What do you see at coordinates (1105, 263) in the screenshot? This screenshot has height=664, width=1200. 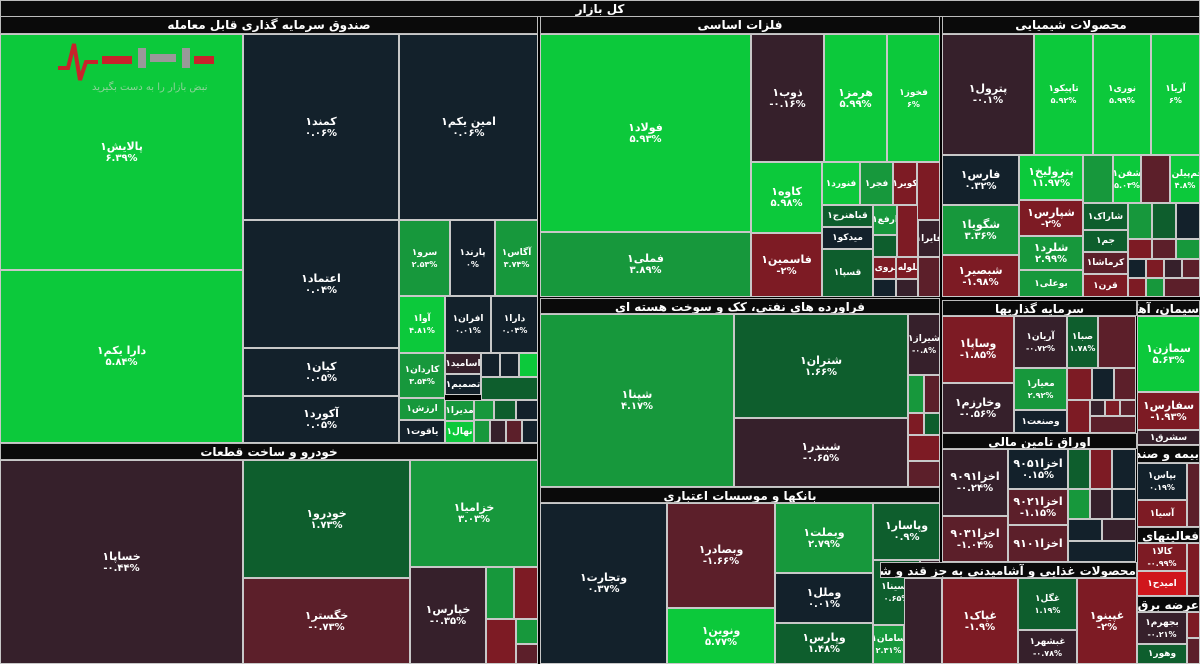 I see `stock-tile: کرماشا۱` at bounding box center [1105, 263].